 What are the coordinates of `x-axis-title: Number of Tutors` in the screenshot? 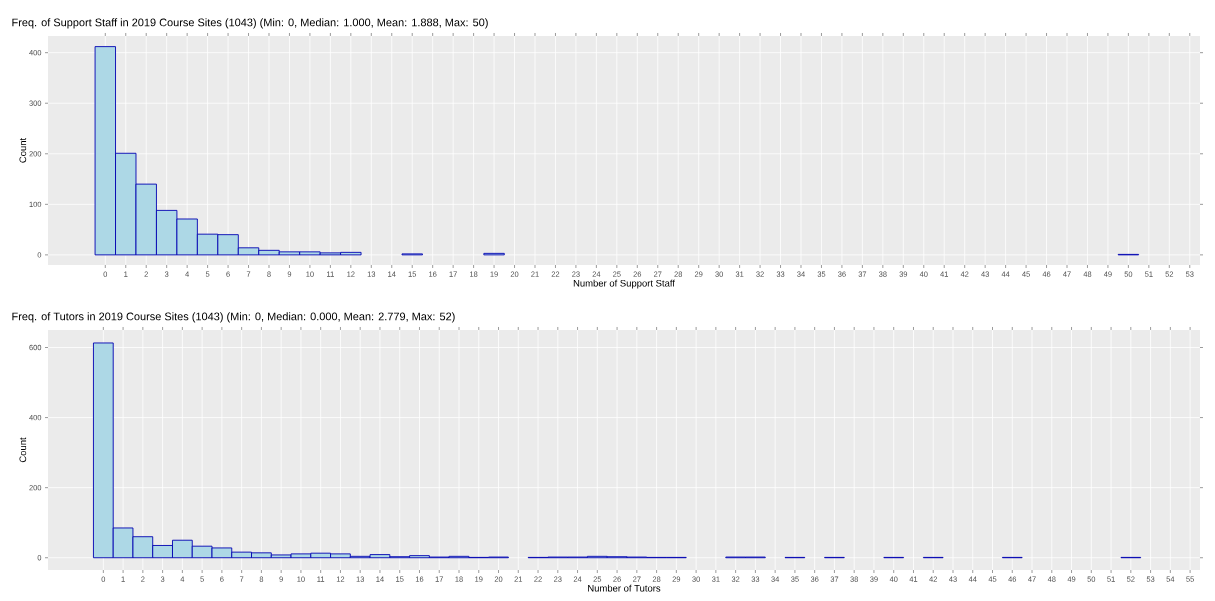 It's located at (624, 588).